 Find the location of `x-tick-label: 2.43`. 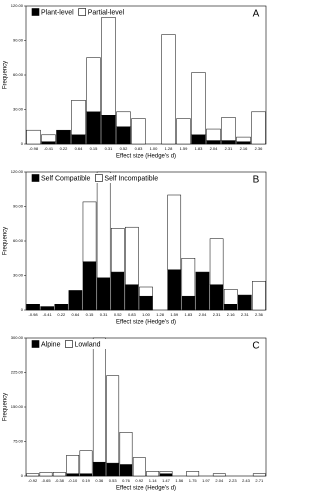

x-tick-label: 2.43 is located at coordinates (246, 480).